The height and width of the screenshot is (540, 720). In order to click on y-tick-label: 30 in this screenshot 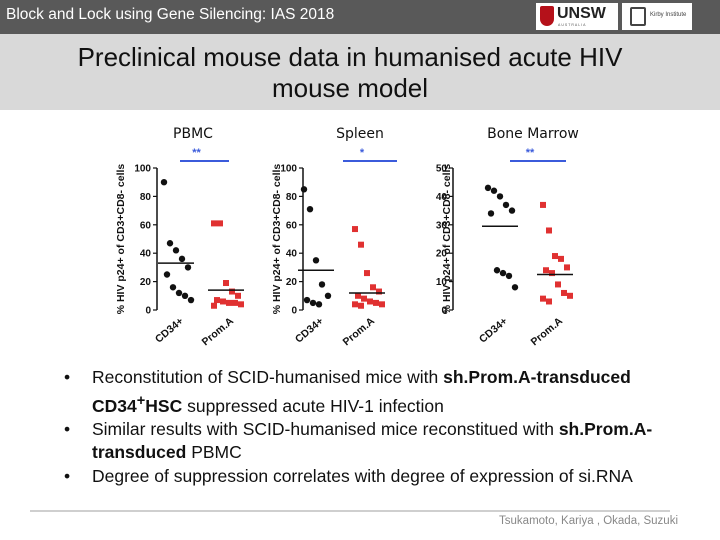, I will do `click(442, 225)`.